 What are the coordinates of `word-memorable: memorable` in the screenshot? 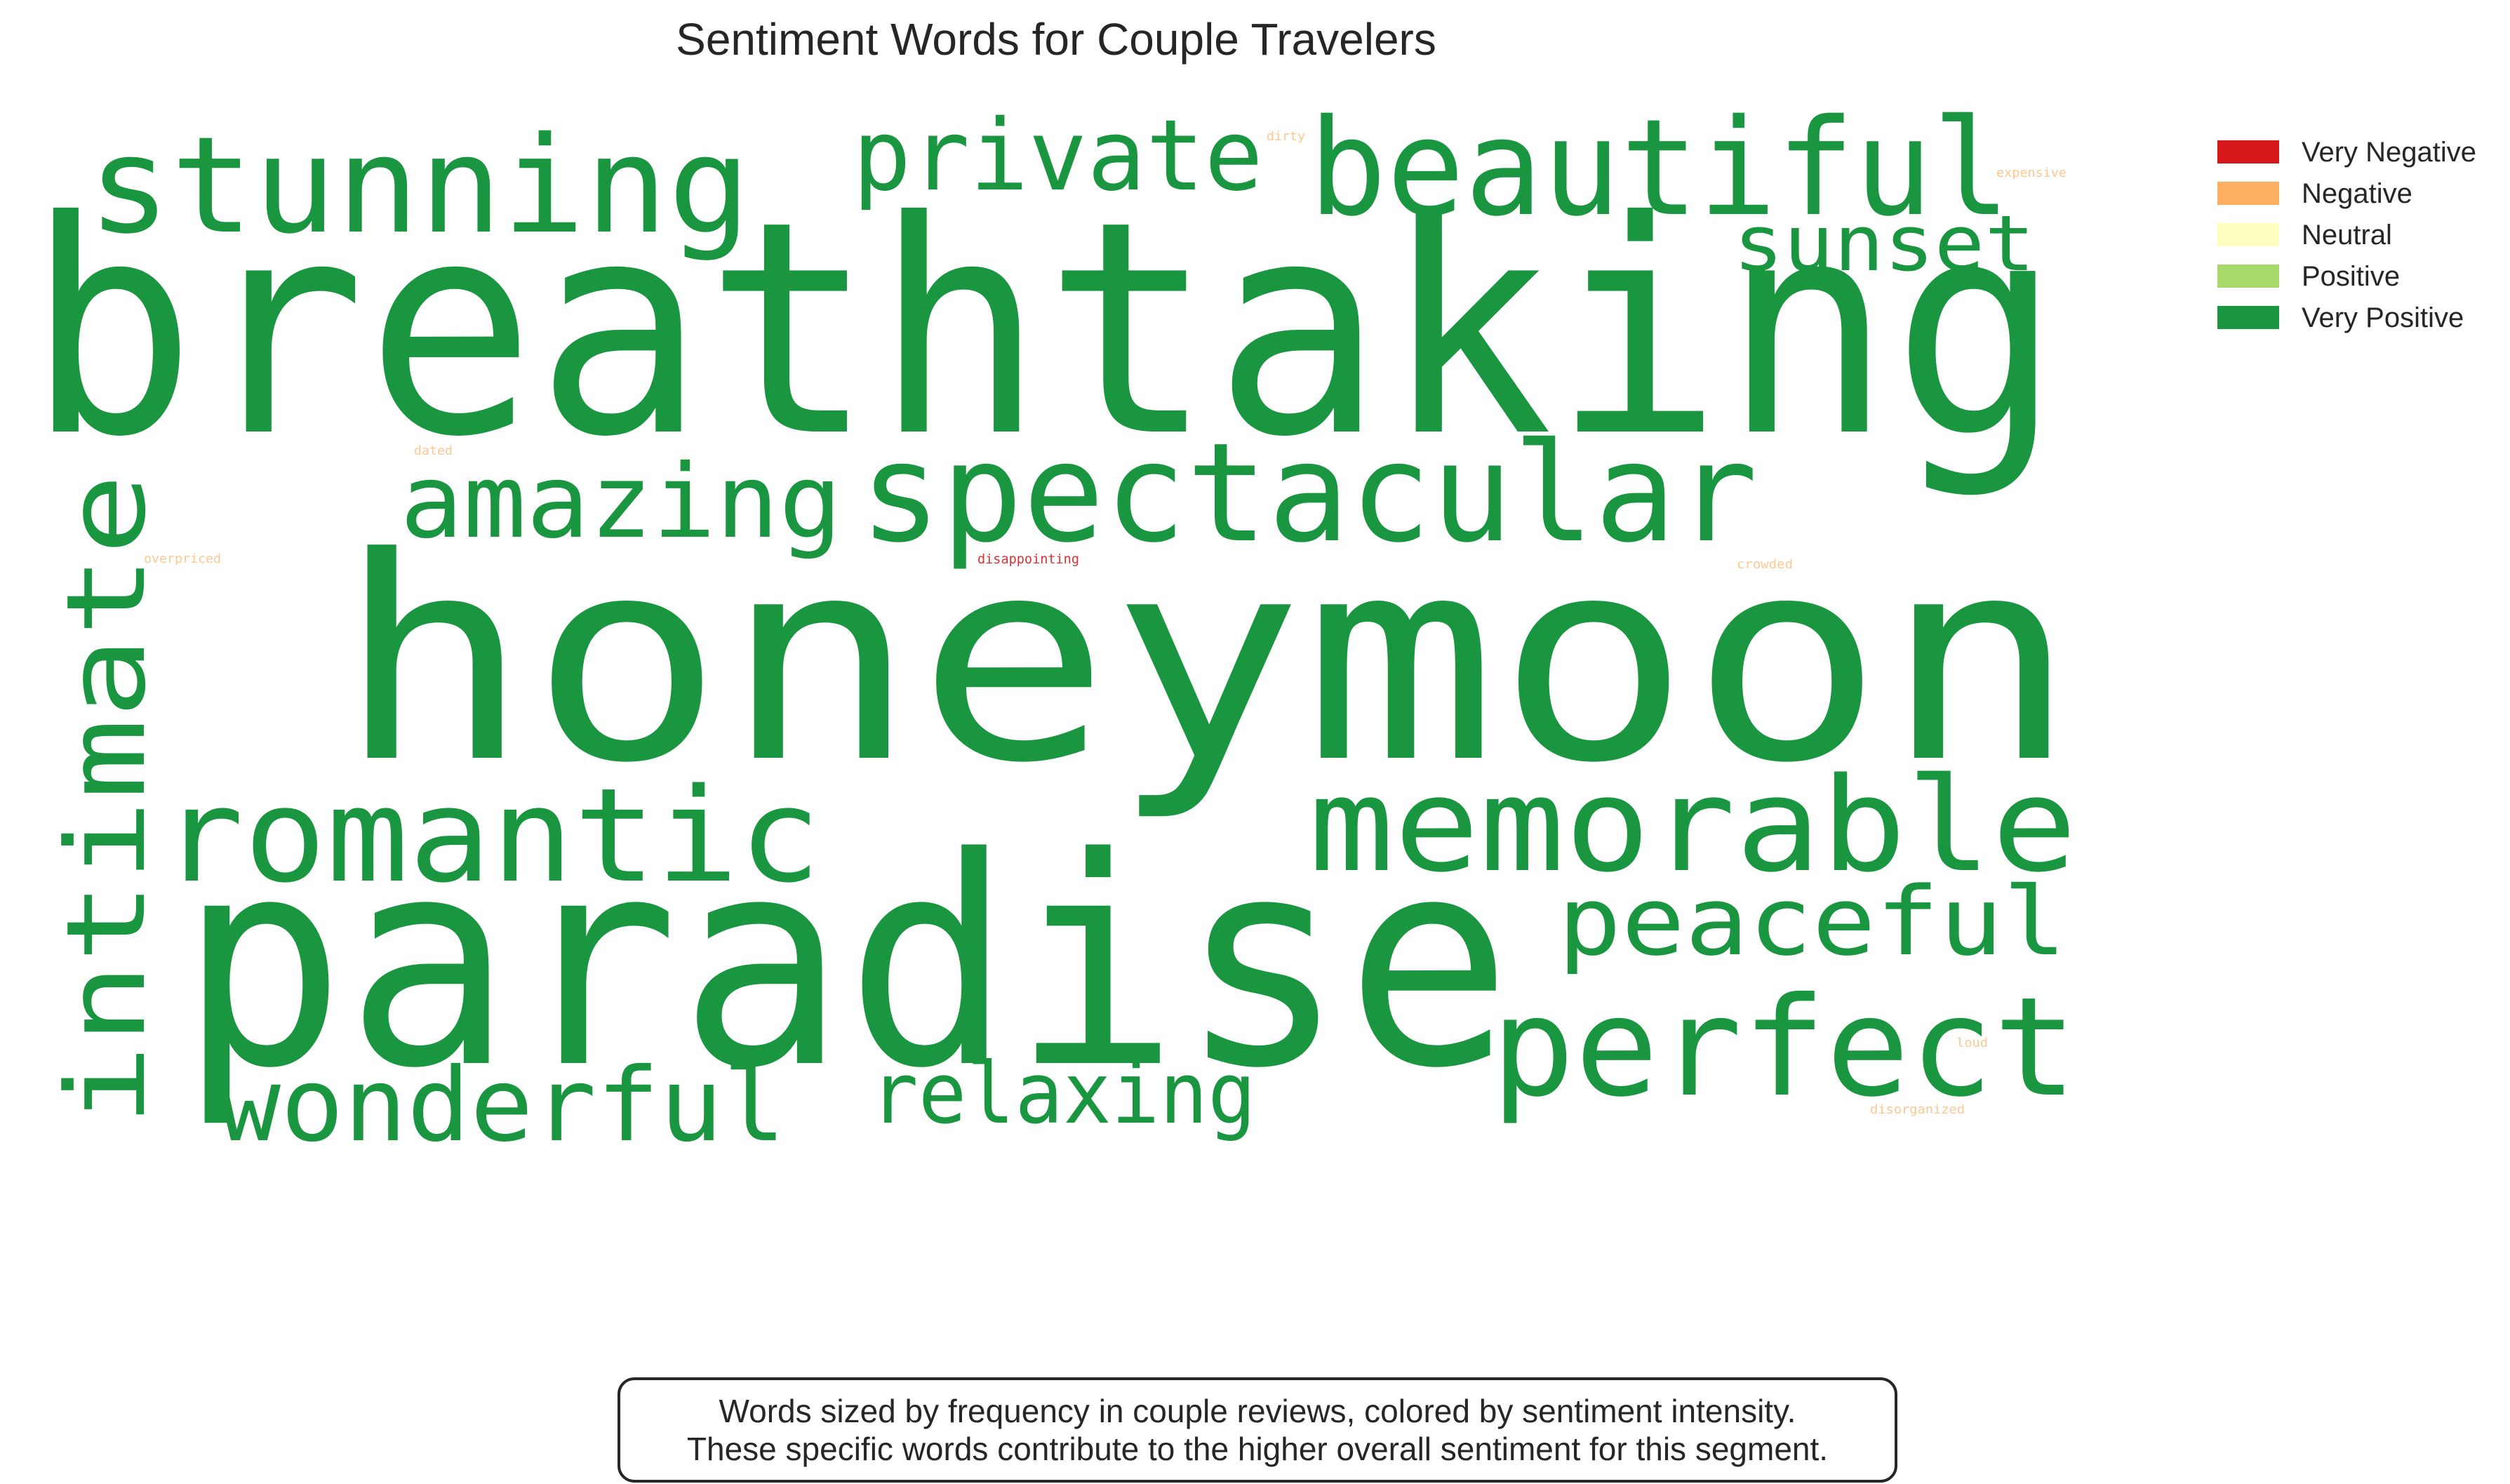 It's located at (1693, 825).